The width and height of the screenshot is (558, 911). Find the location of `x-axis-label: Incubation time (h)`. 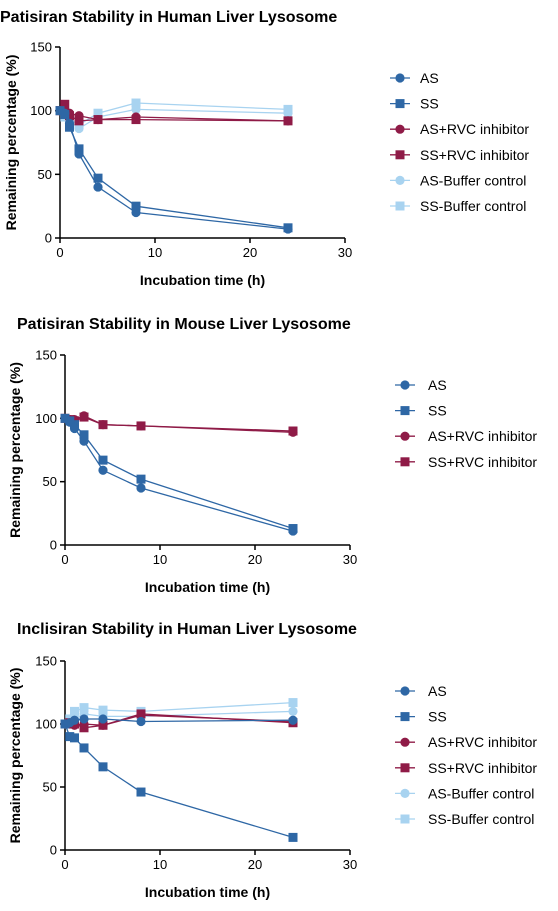

x-axis-label: Incubation time (h) is located at coordinates (202, 280).